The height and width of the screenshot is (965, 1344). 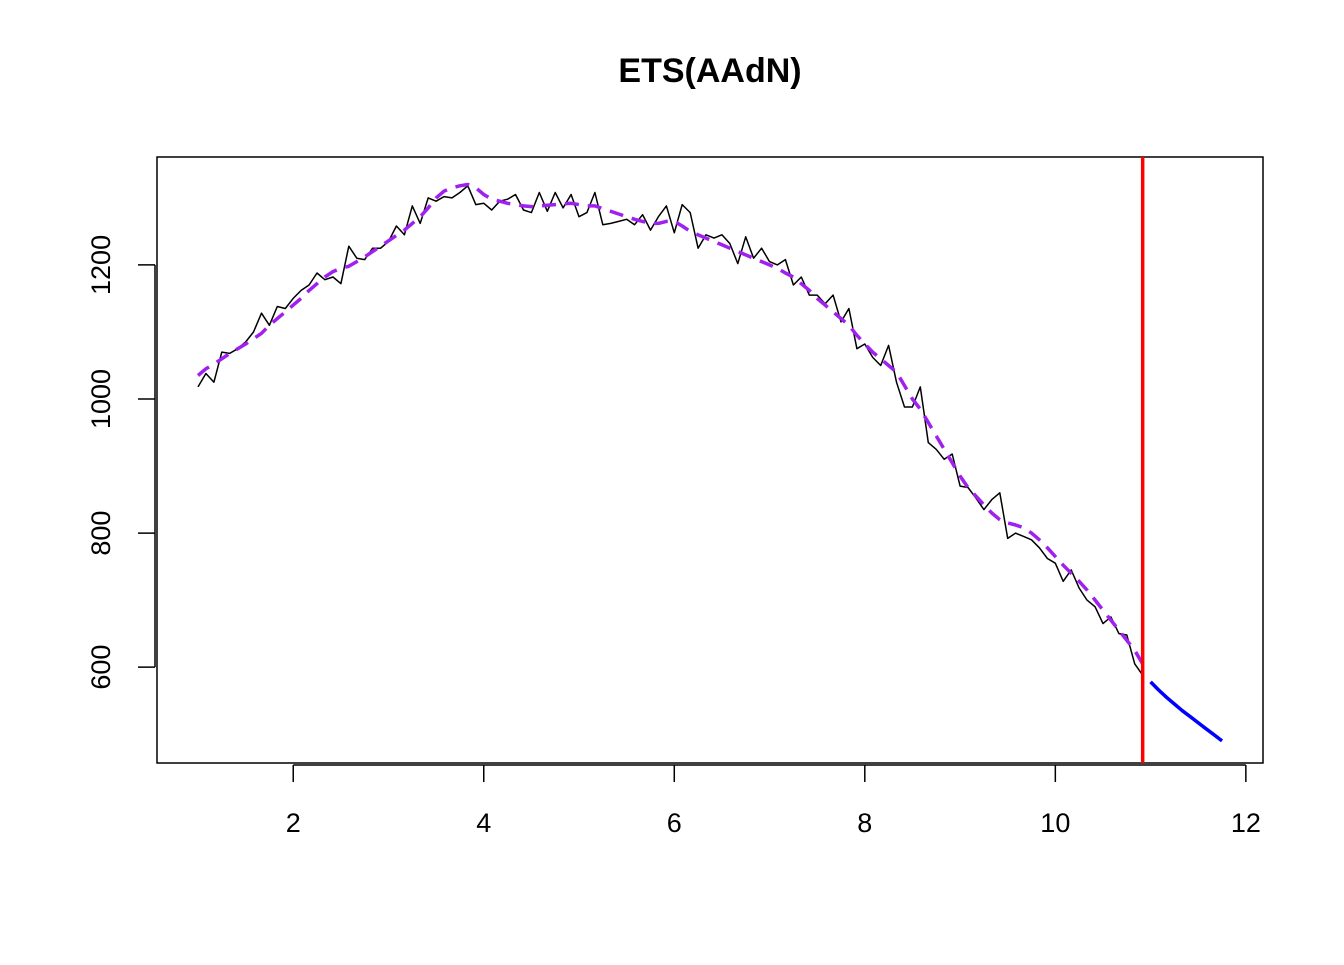 I want to click on x-tick-label: 4, so click(x=483, y=823).